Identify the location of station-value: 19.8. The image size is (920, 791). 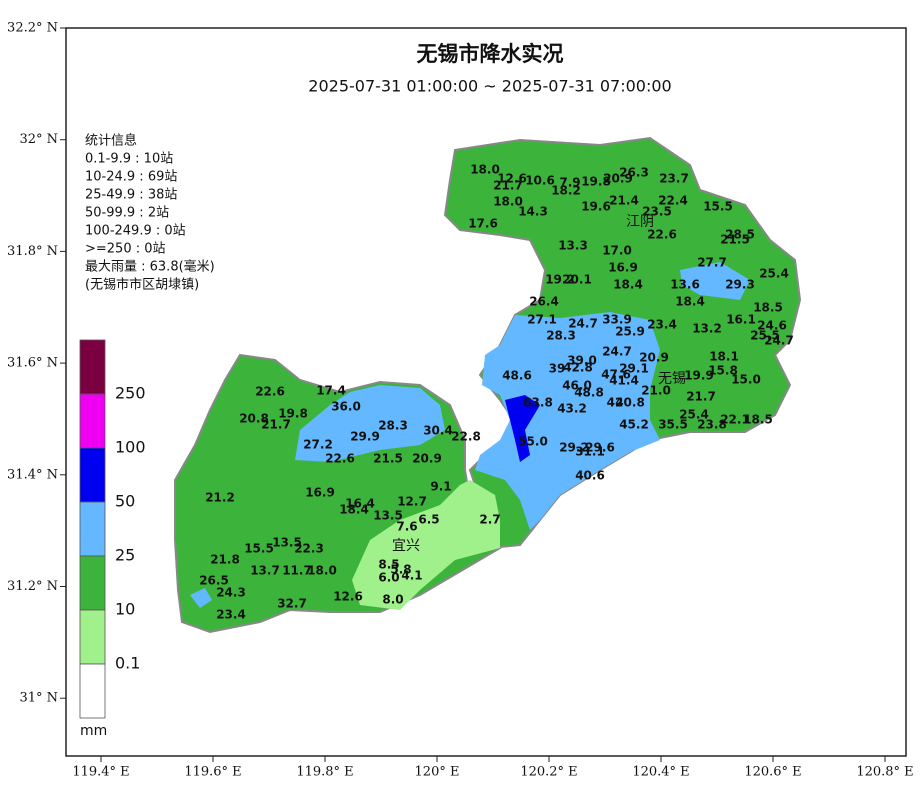
(293, 414).